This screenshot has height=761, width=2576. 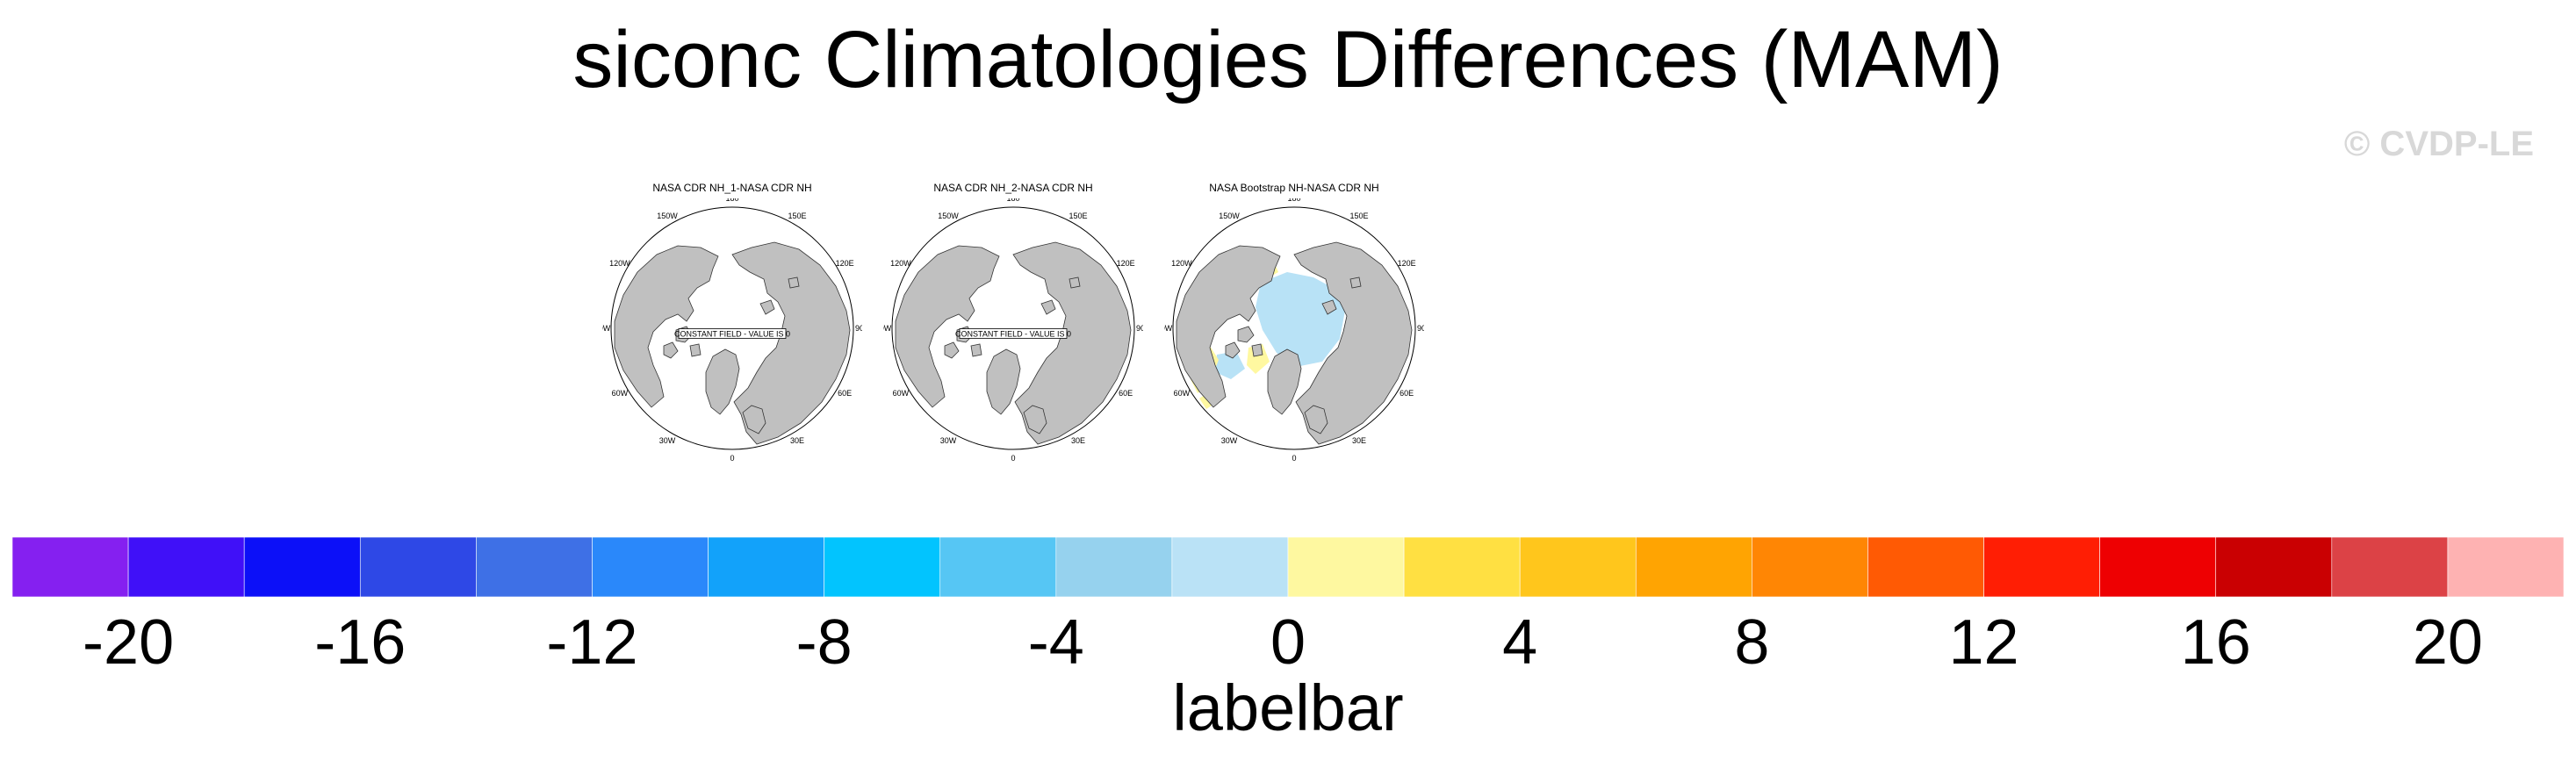 What do you see at coordinates (1294, 188) in the screenshot?
I see `panel-title: NASA Bootstrap NH-NASA CDR NH` at bounding box center [1294, 188].